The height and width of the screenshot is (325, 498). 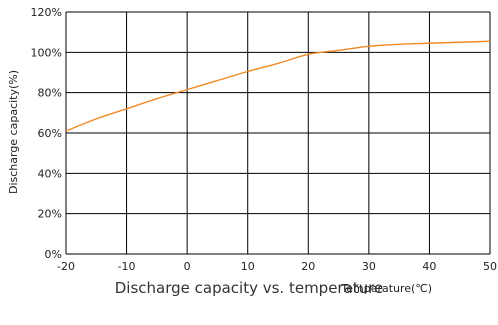 I want to click on y-tick-label: 60%, so click(x=50, y=133).